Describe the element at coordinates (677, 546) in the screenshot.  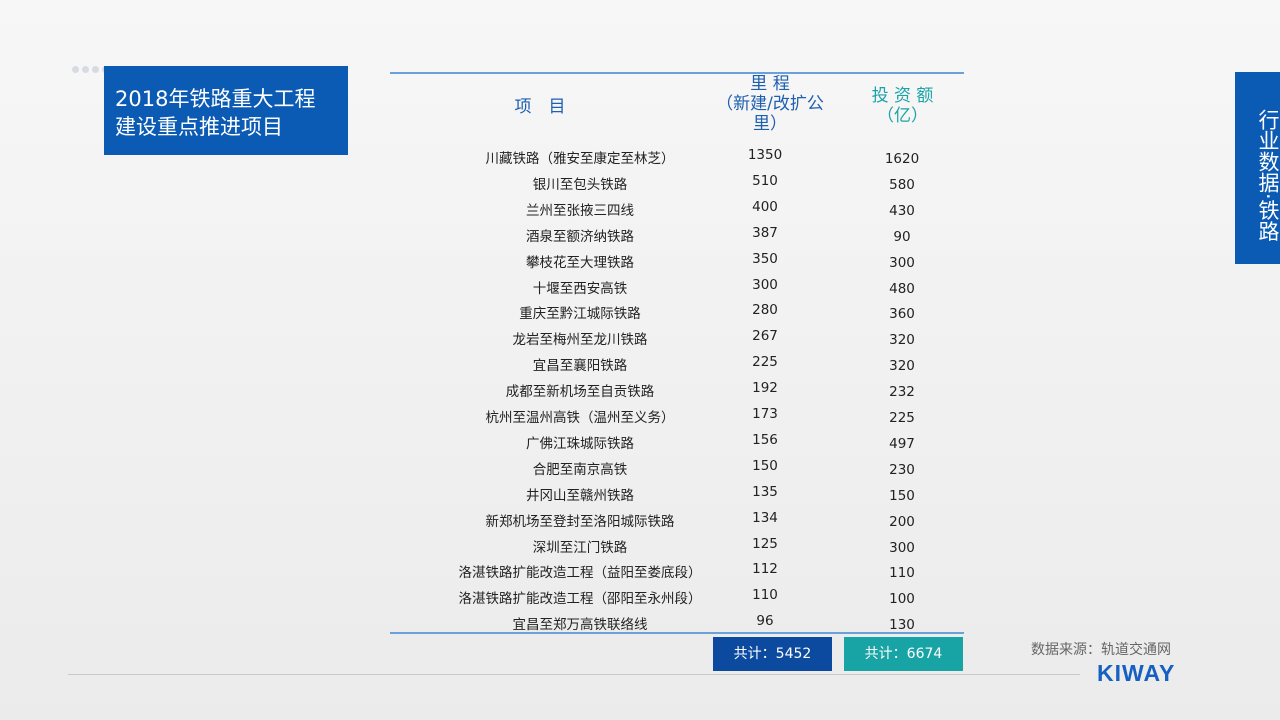
I see `table-row: 深圳至江门铁路 125 300` at that location.